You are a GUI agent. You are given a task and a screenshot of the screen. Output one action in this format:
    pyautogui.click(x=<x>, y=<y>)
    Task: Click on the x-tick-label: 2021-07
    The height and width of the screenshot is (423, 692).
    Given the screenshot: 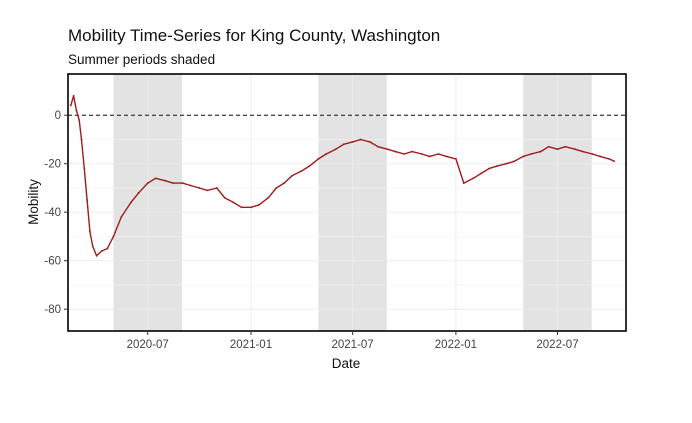 What is the action you would take?
    pyautogui.click(x=353, y=345)
    